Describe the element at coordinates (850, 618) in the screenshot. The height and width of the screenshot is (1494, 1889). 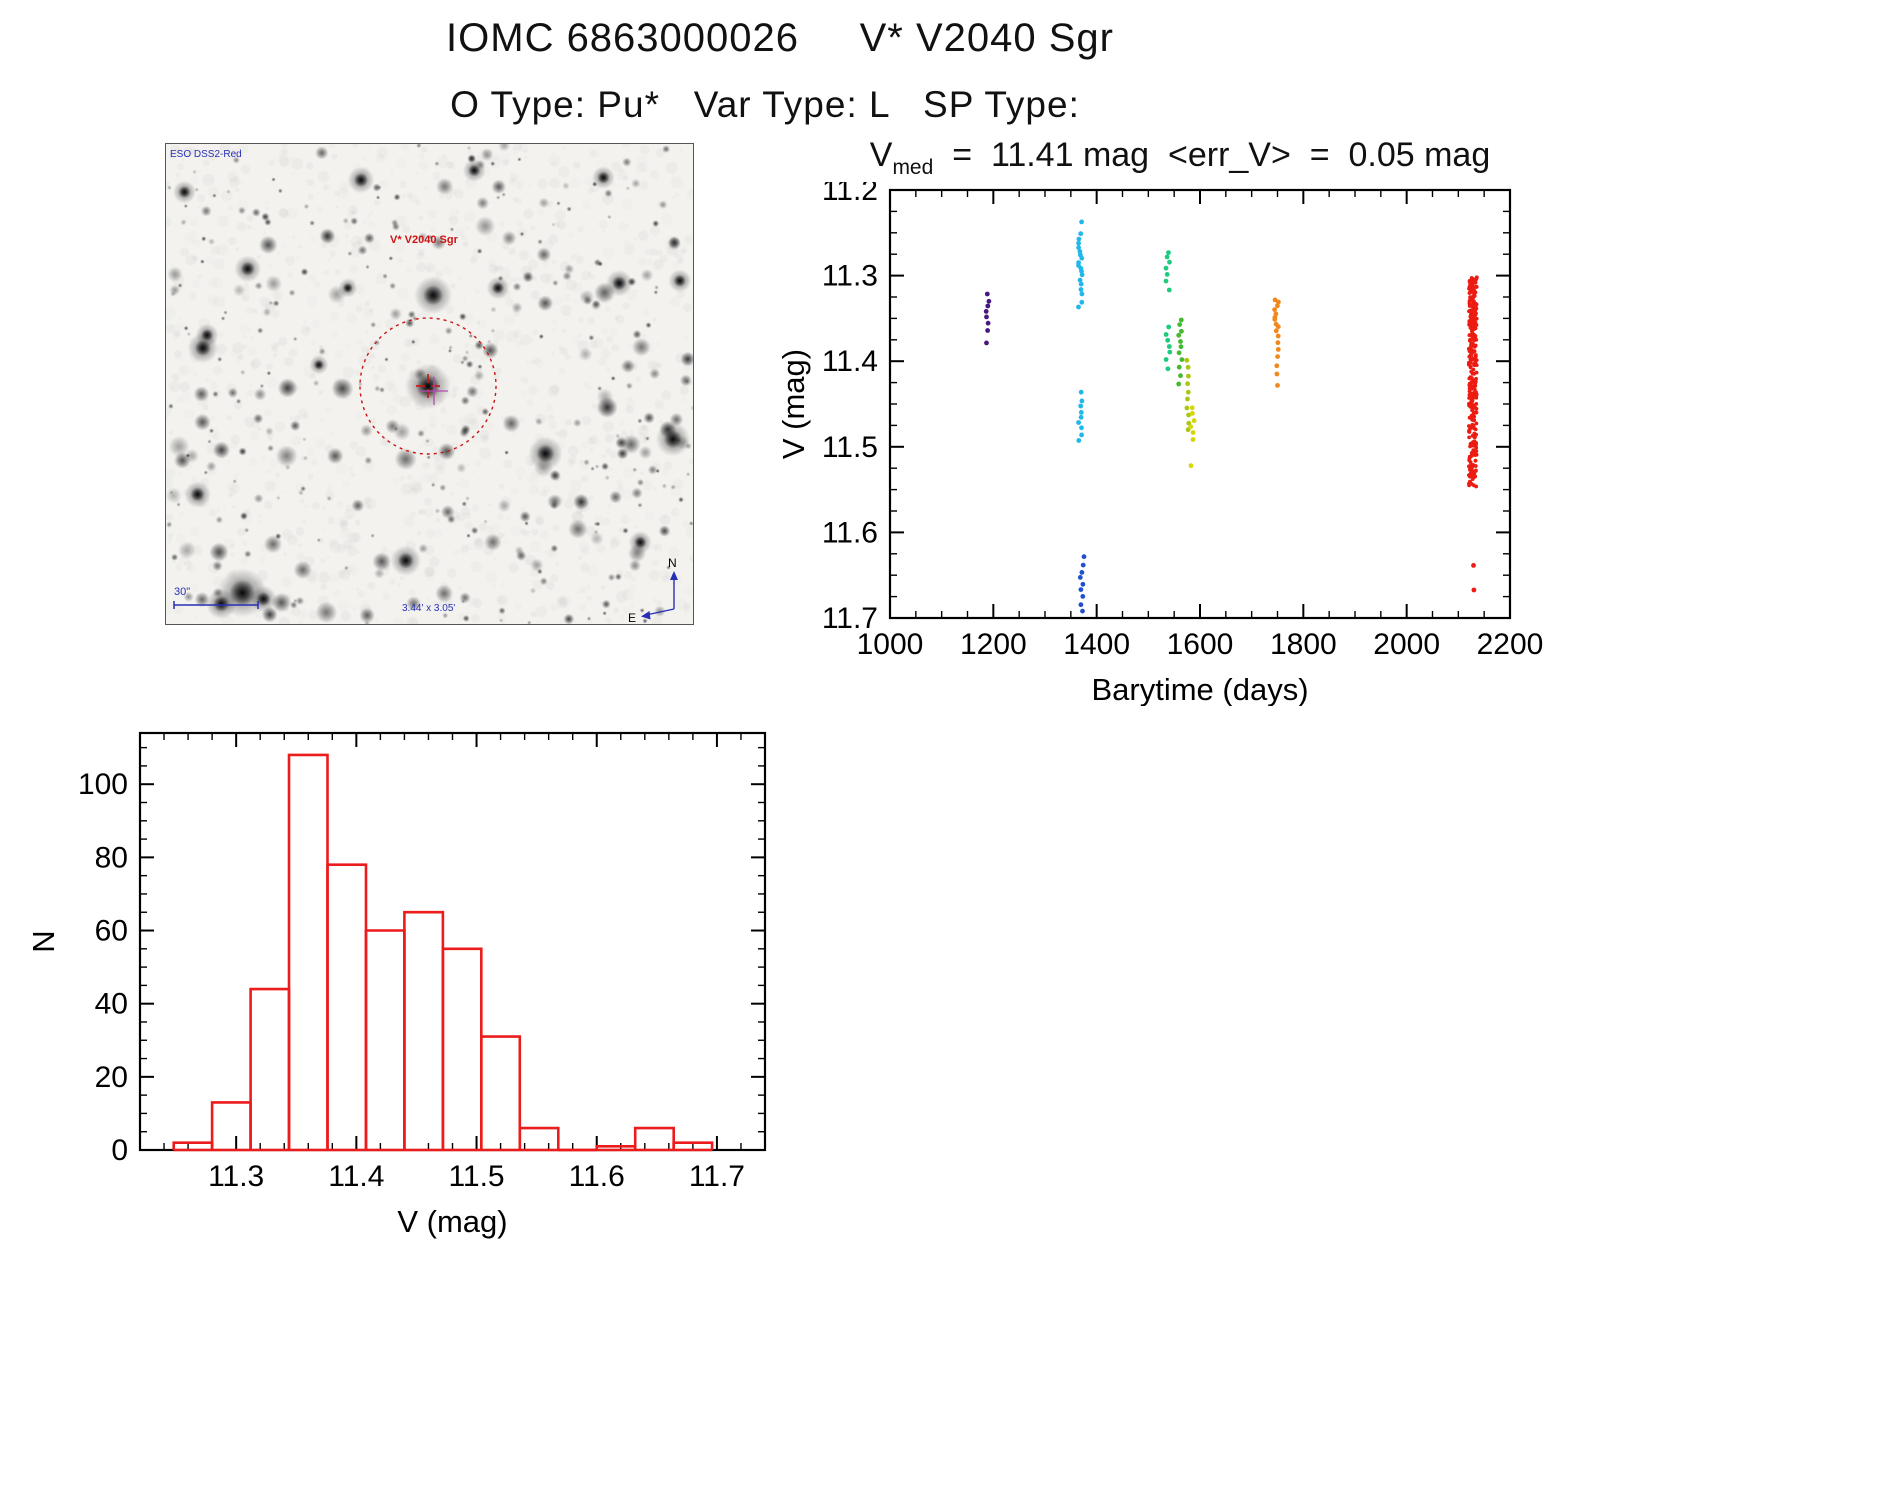
I see `y-tick-label: 11.7` at that location.